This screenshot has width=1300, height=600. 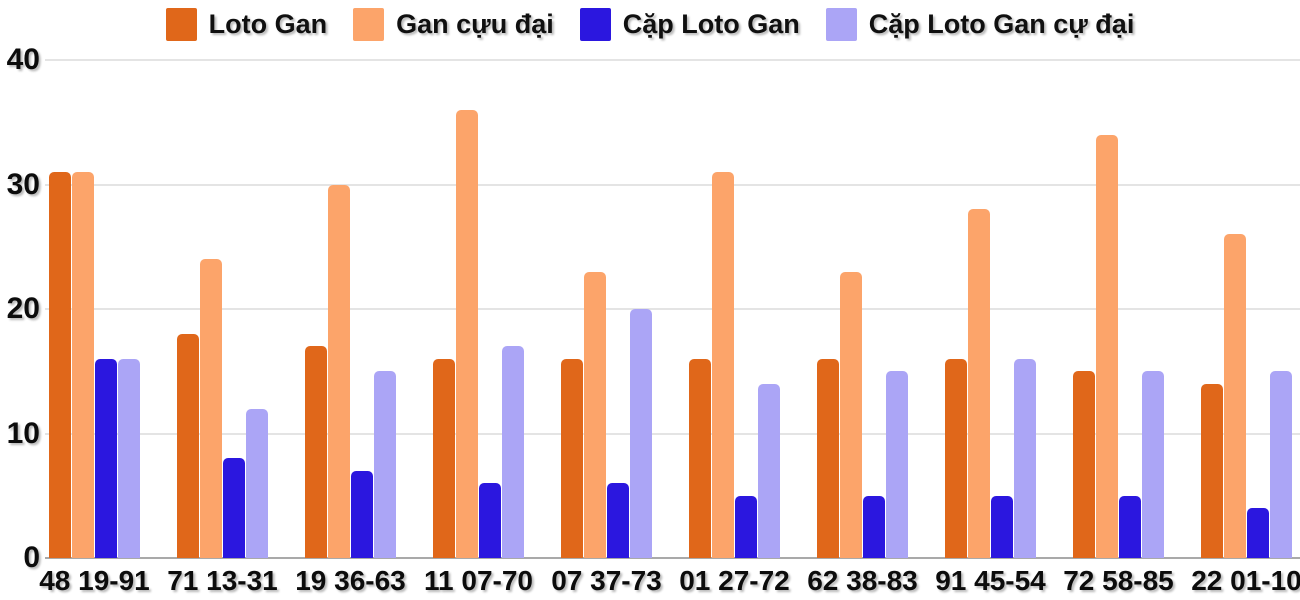 I want to click on x-axis-label: 01 27-72, so click(x=734, y=580).